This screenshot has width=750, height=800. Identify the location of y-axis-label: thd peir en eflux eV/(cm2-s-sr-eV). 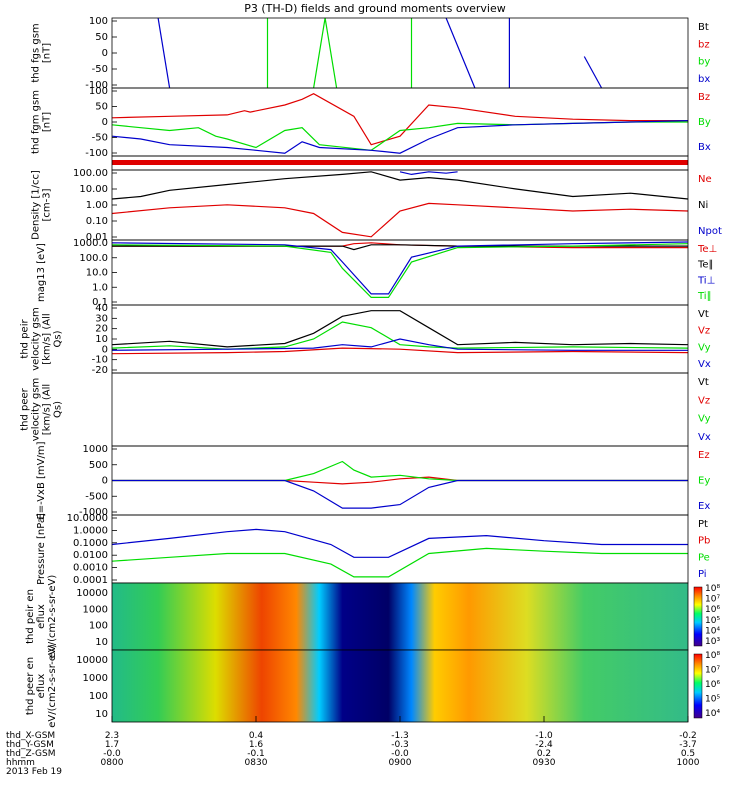
(41, 617).